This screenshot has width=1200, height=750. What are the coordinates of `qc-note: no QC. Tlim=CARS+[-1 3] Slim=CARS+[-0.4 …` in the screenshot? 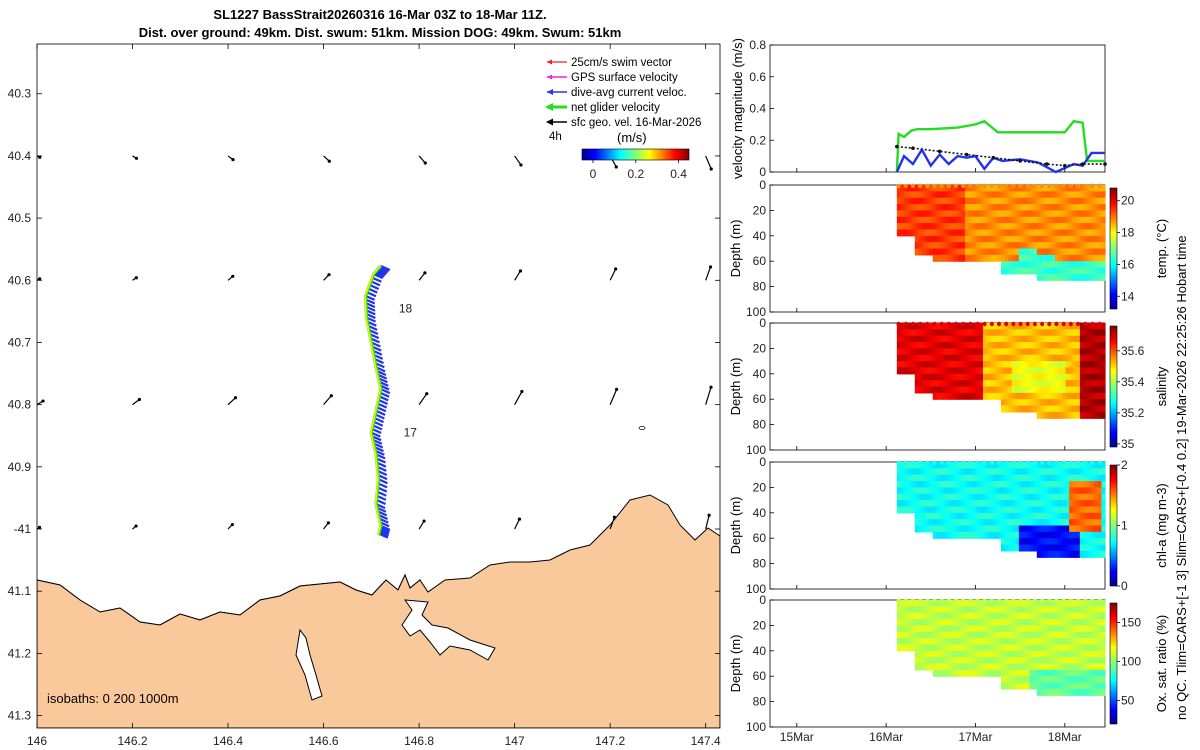 It's located at (1181, 477).